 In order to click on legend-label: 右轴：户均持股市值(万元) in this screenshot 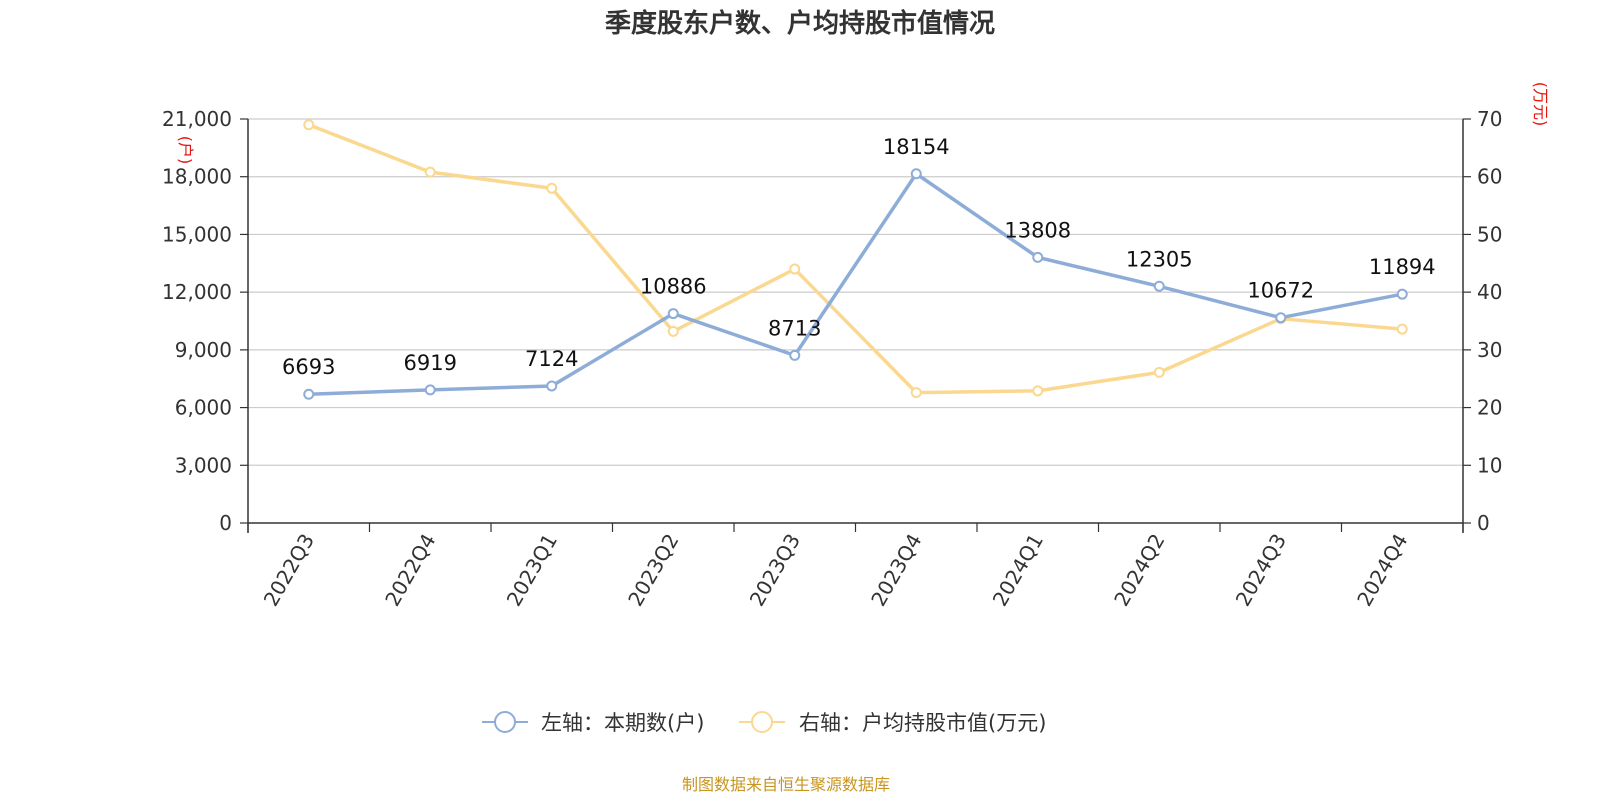, I will do `click(922, 723)`.